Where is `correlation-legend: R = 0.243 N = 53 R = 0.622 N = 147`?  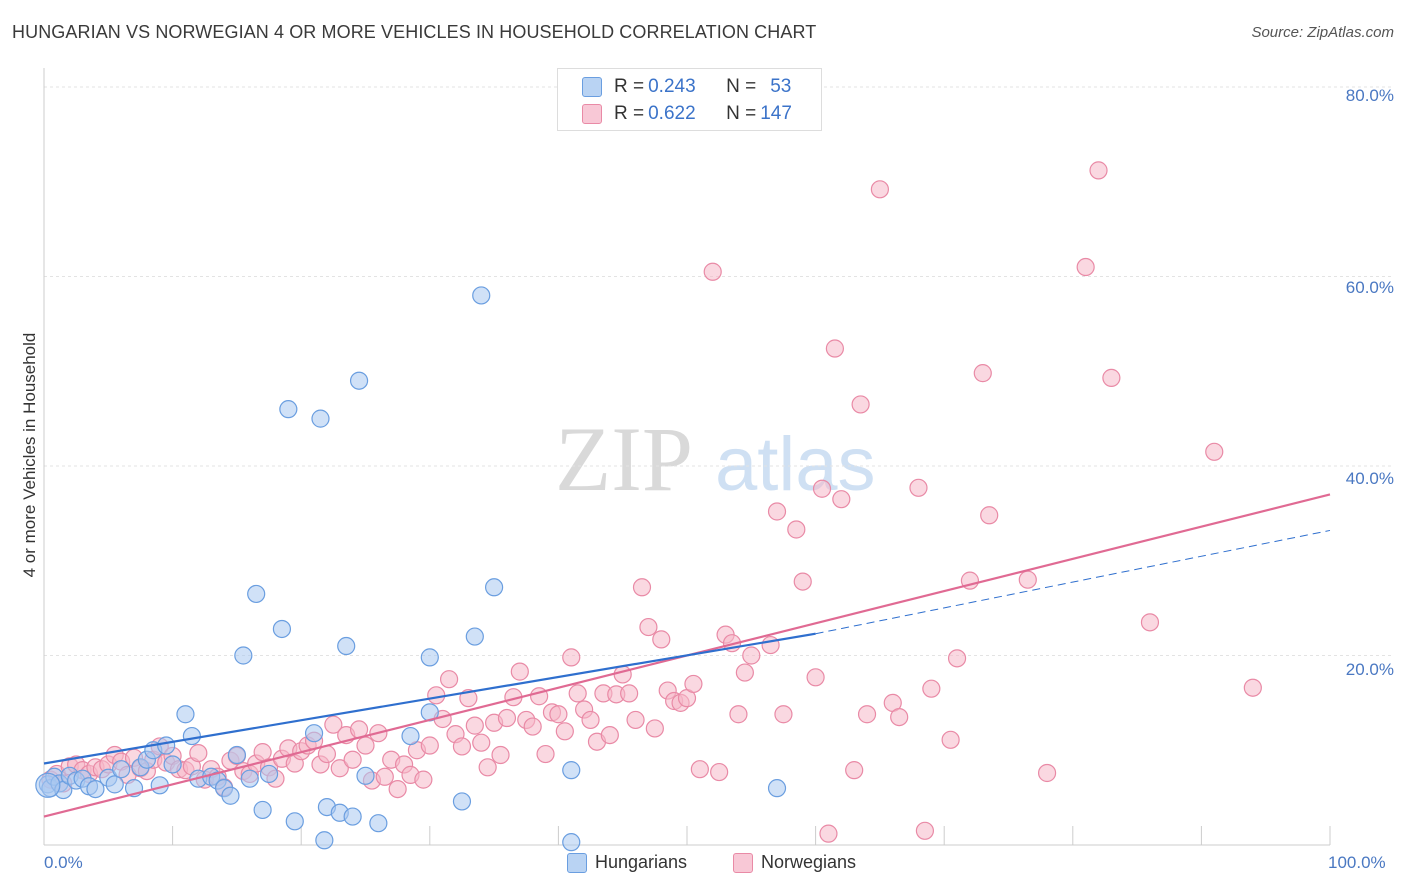
correlation-legend: R = 0.243 N = 53 R = 0.622 N = 147 is located at coordinates (689, 99).